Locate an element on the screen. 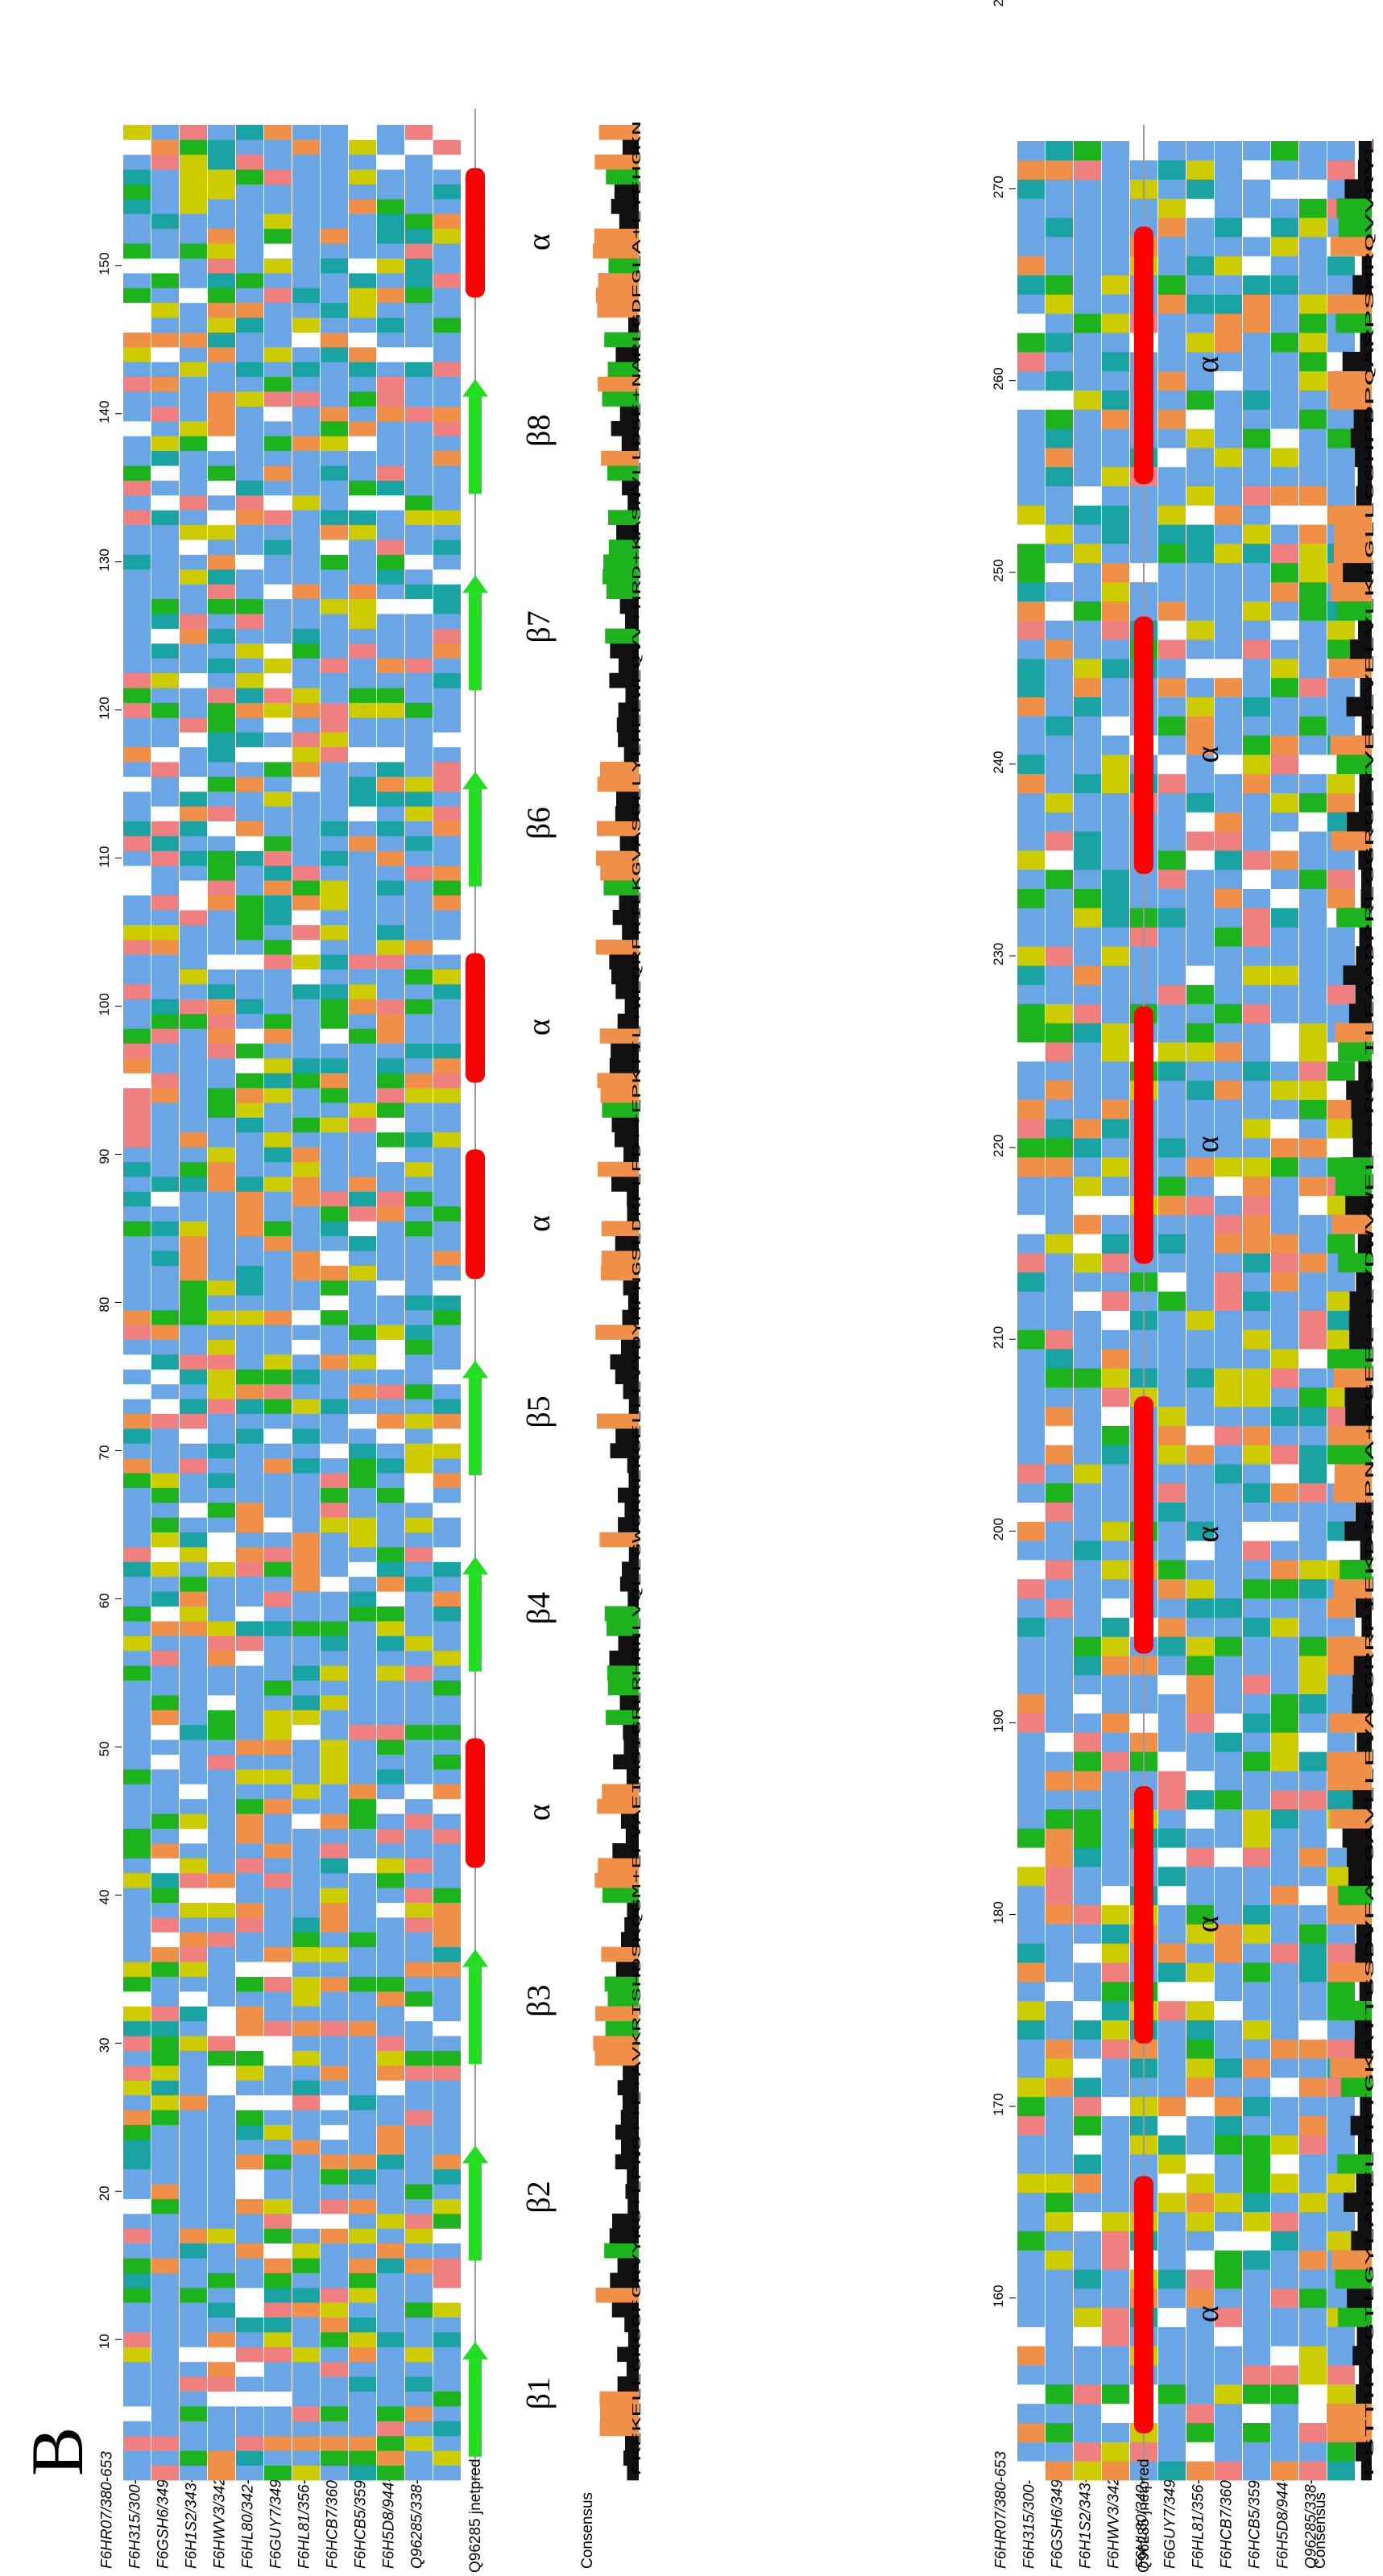 This screenshot has height=2576, width=1383. ruler-number: 280 is located at coordinates (998, 3).